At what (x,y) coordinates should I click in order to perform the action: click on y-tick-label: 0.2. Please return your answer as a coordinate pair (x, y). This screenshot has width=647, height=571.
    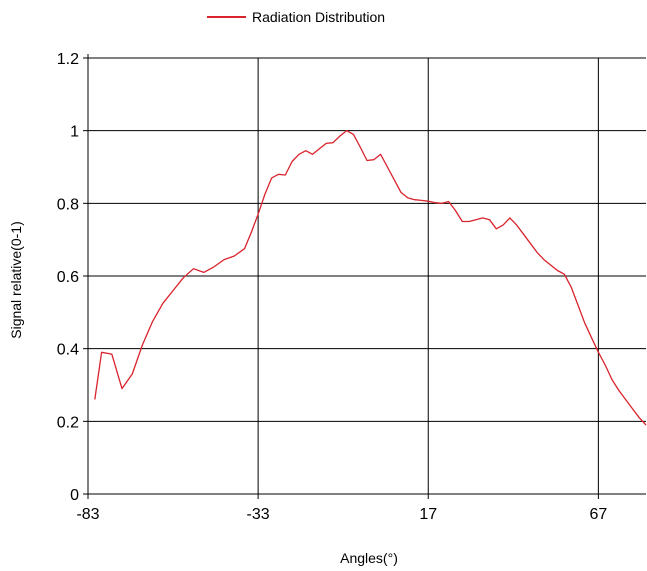
    Looking at the image, I should click on (68, 422).